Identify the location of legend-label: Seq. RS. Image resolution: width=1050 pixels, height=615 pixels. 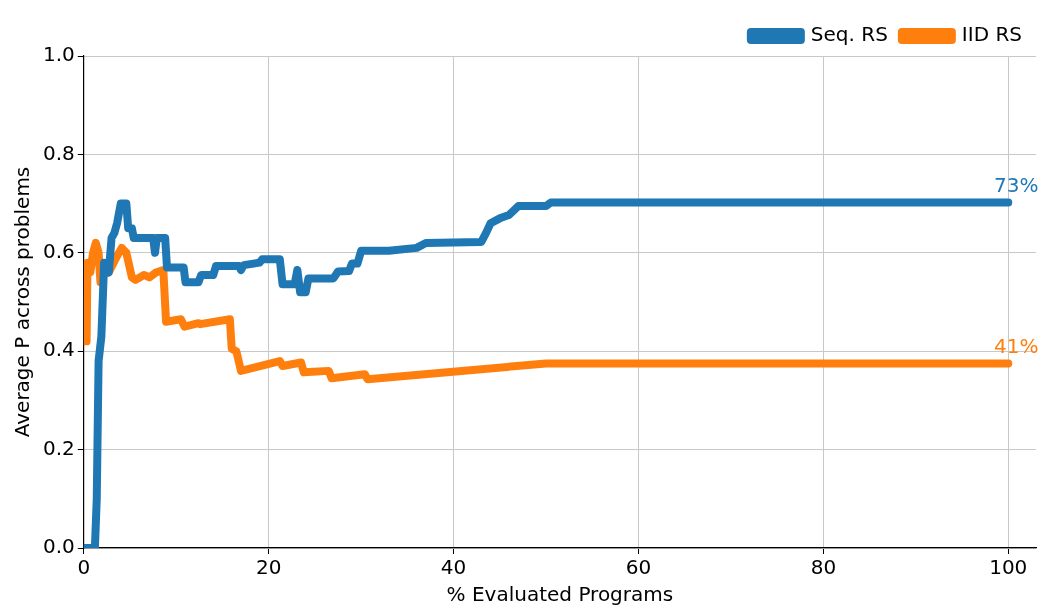
(849, 34).